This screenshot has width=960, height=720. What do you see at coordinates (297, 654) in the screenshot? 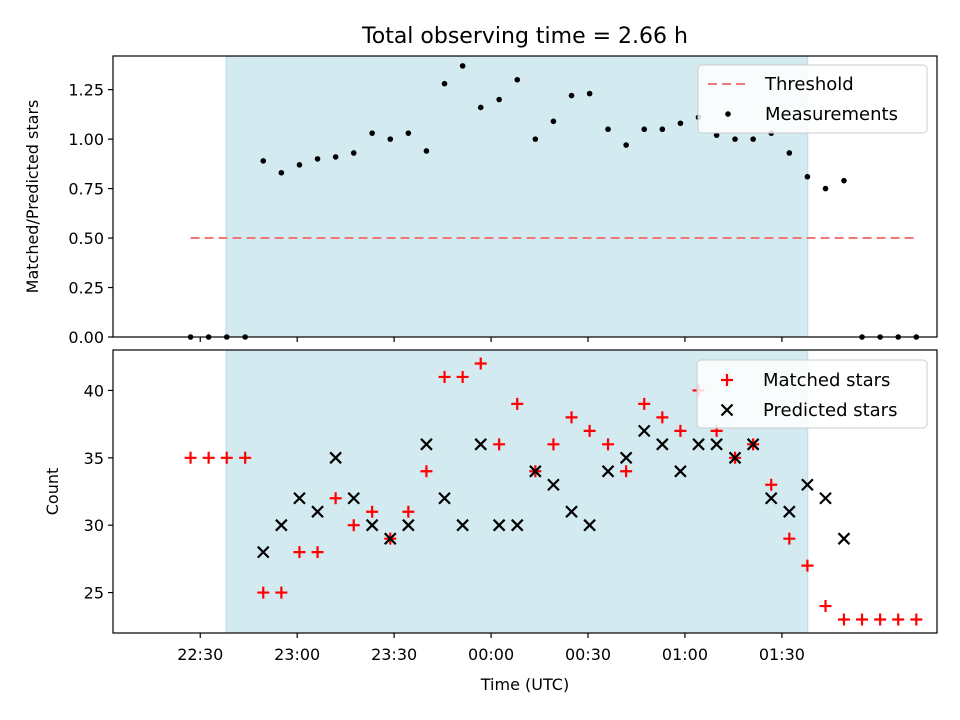
I see `x-tick-label: 23:00` at bounding box center [297, 654].